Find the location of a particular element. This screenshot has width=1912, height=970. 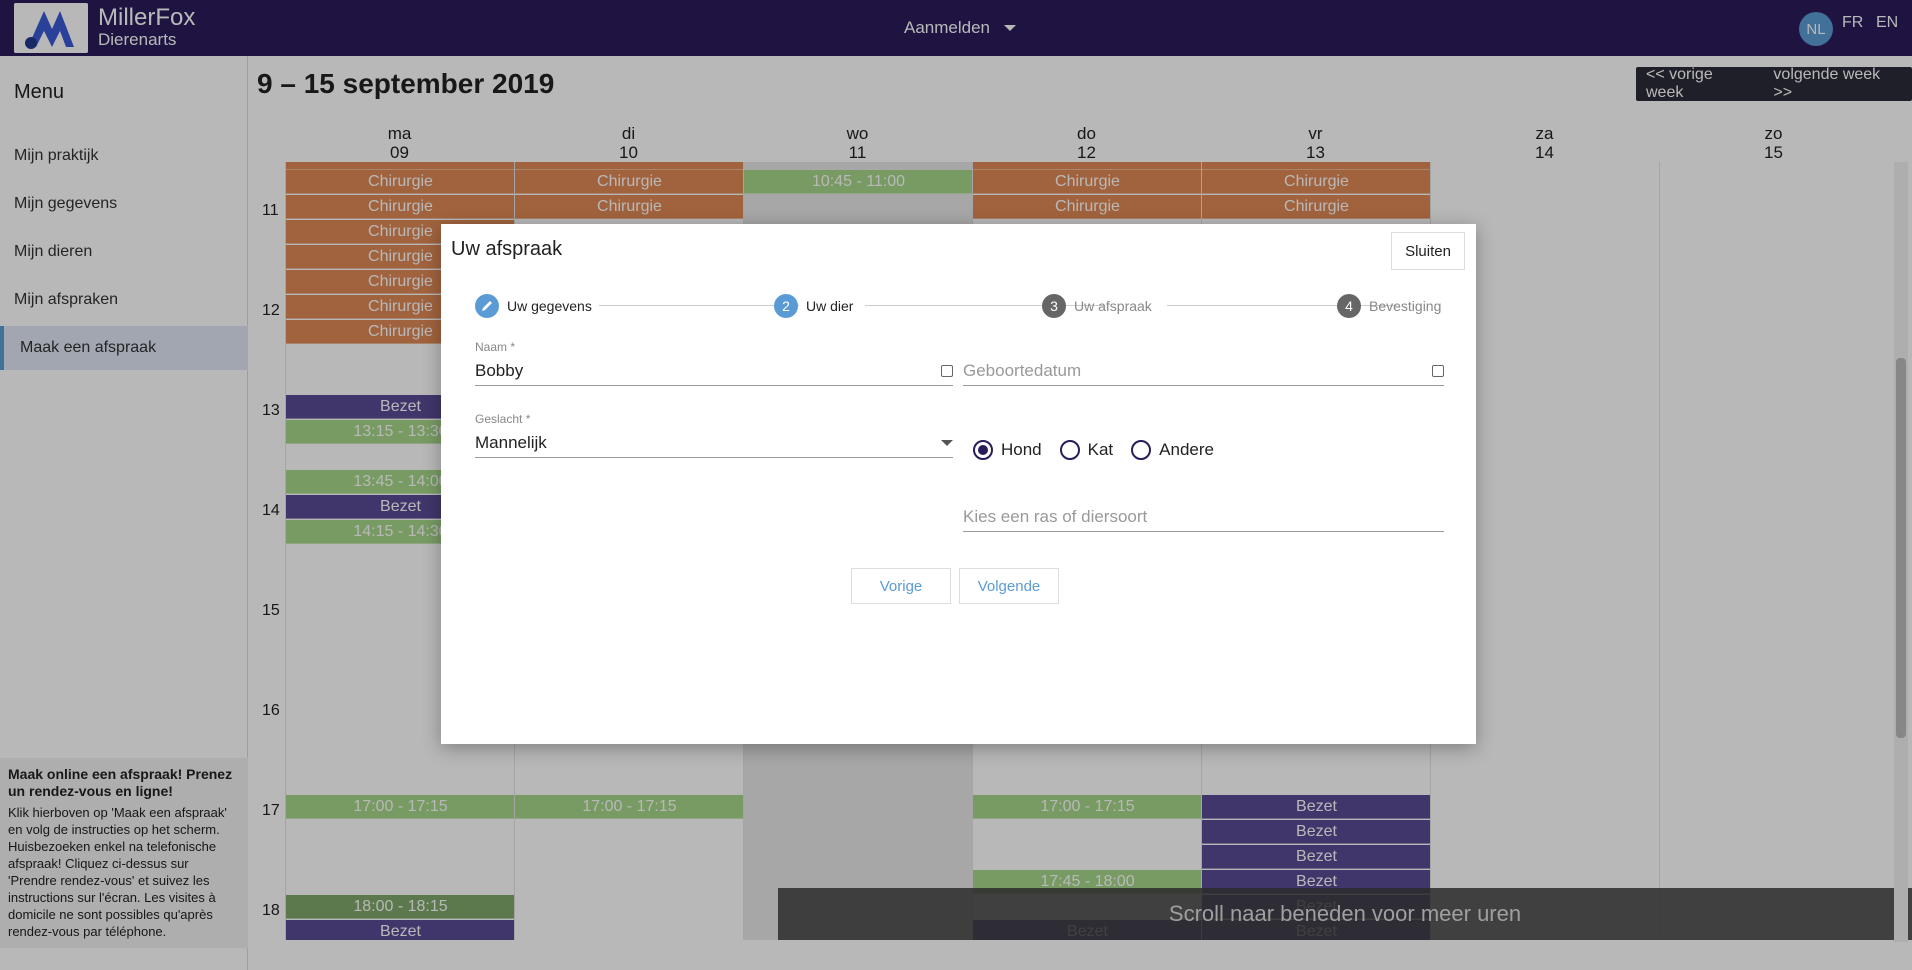

day-number: 14 is located at coordinates (1544, 152).